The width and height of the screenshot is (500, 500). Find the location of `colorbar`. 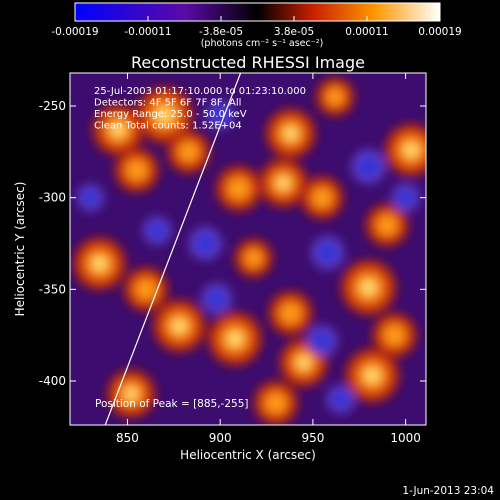

colorbar is located at coordinates (257, 12).